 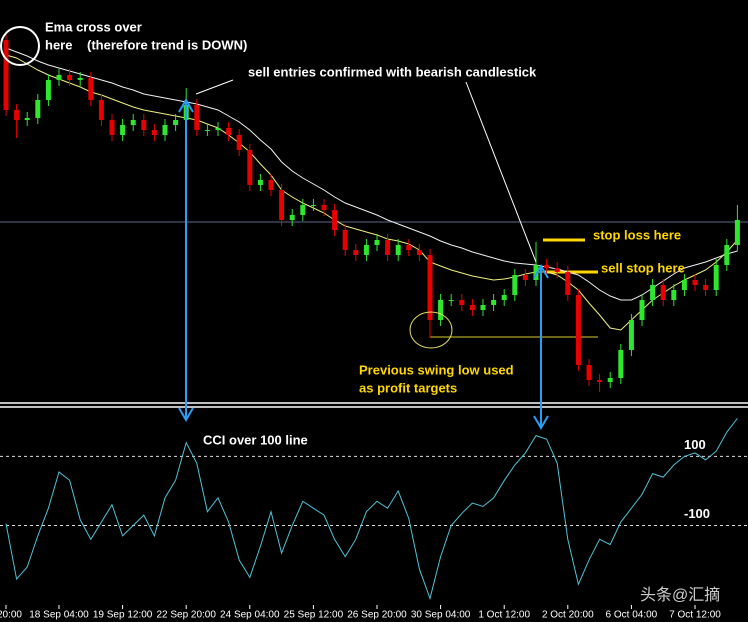 What do you see at coordinates (568, 615) in the screenshot?
I see `x-tick-label: 2 Oct 20:00` at bounding box center [568, 615].